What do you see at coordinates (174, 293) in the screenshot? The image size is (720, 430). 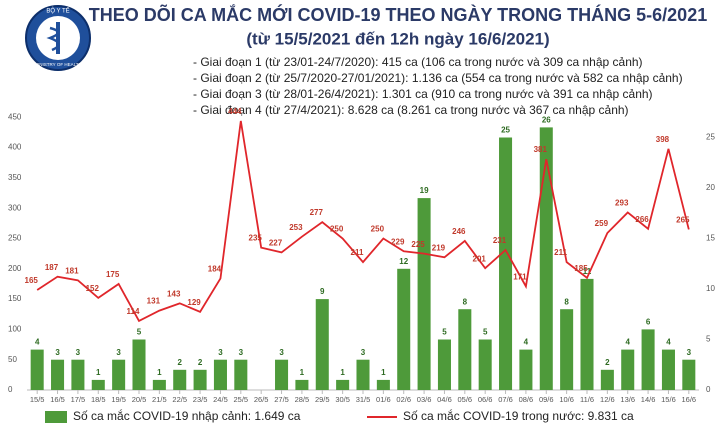 I see `line-value-label: 143` at bounding box center [174, 293].